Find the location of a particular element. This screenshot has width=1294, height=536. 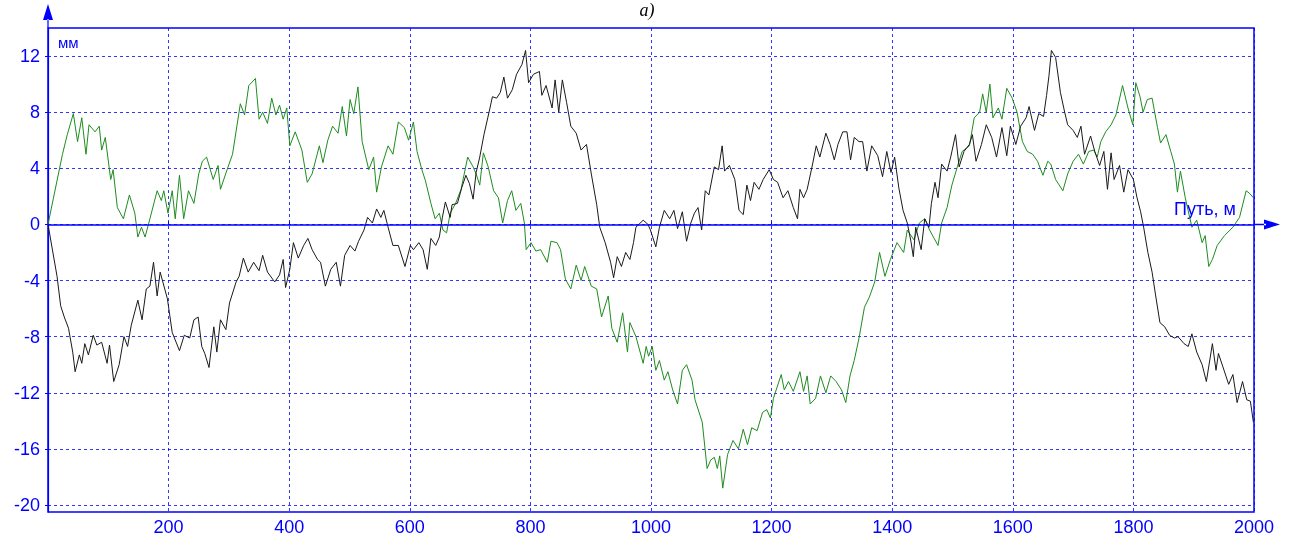

x-tick-label: 2000 is located at coordinates (1254, 526).